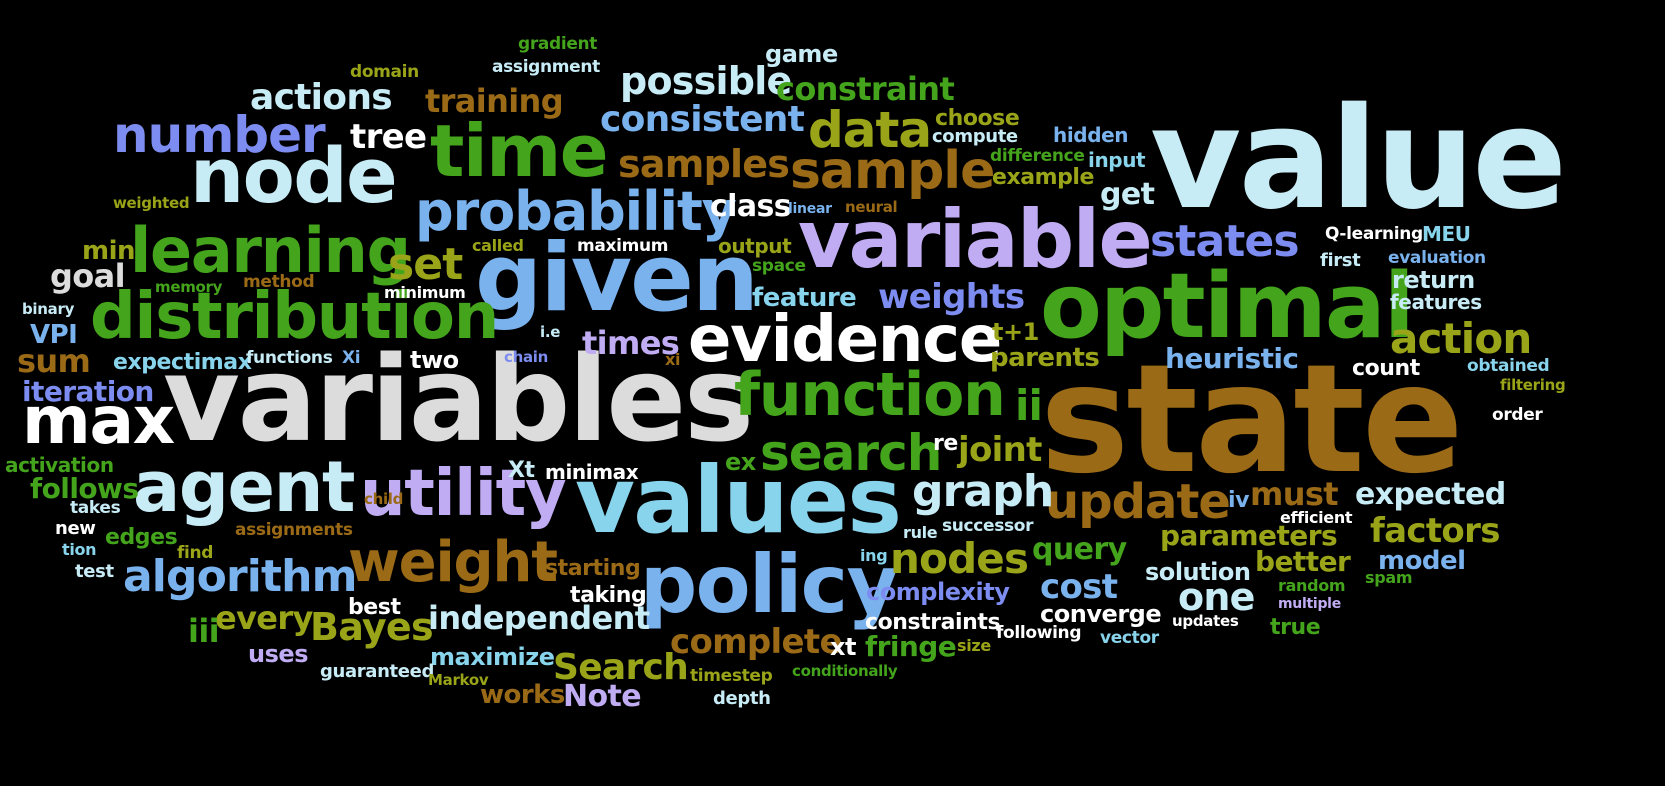  I want to click on word-min: min, so click(108, 251).